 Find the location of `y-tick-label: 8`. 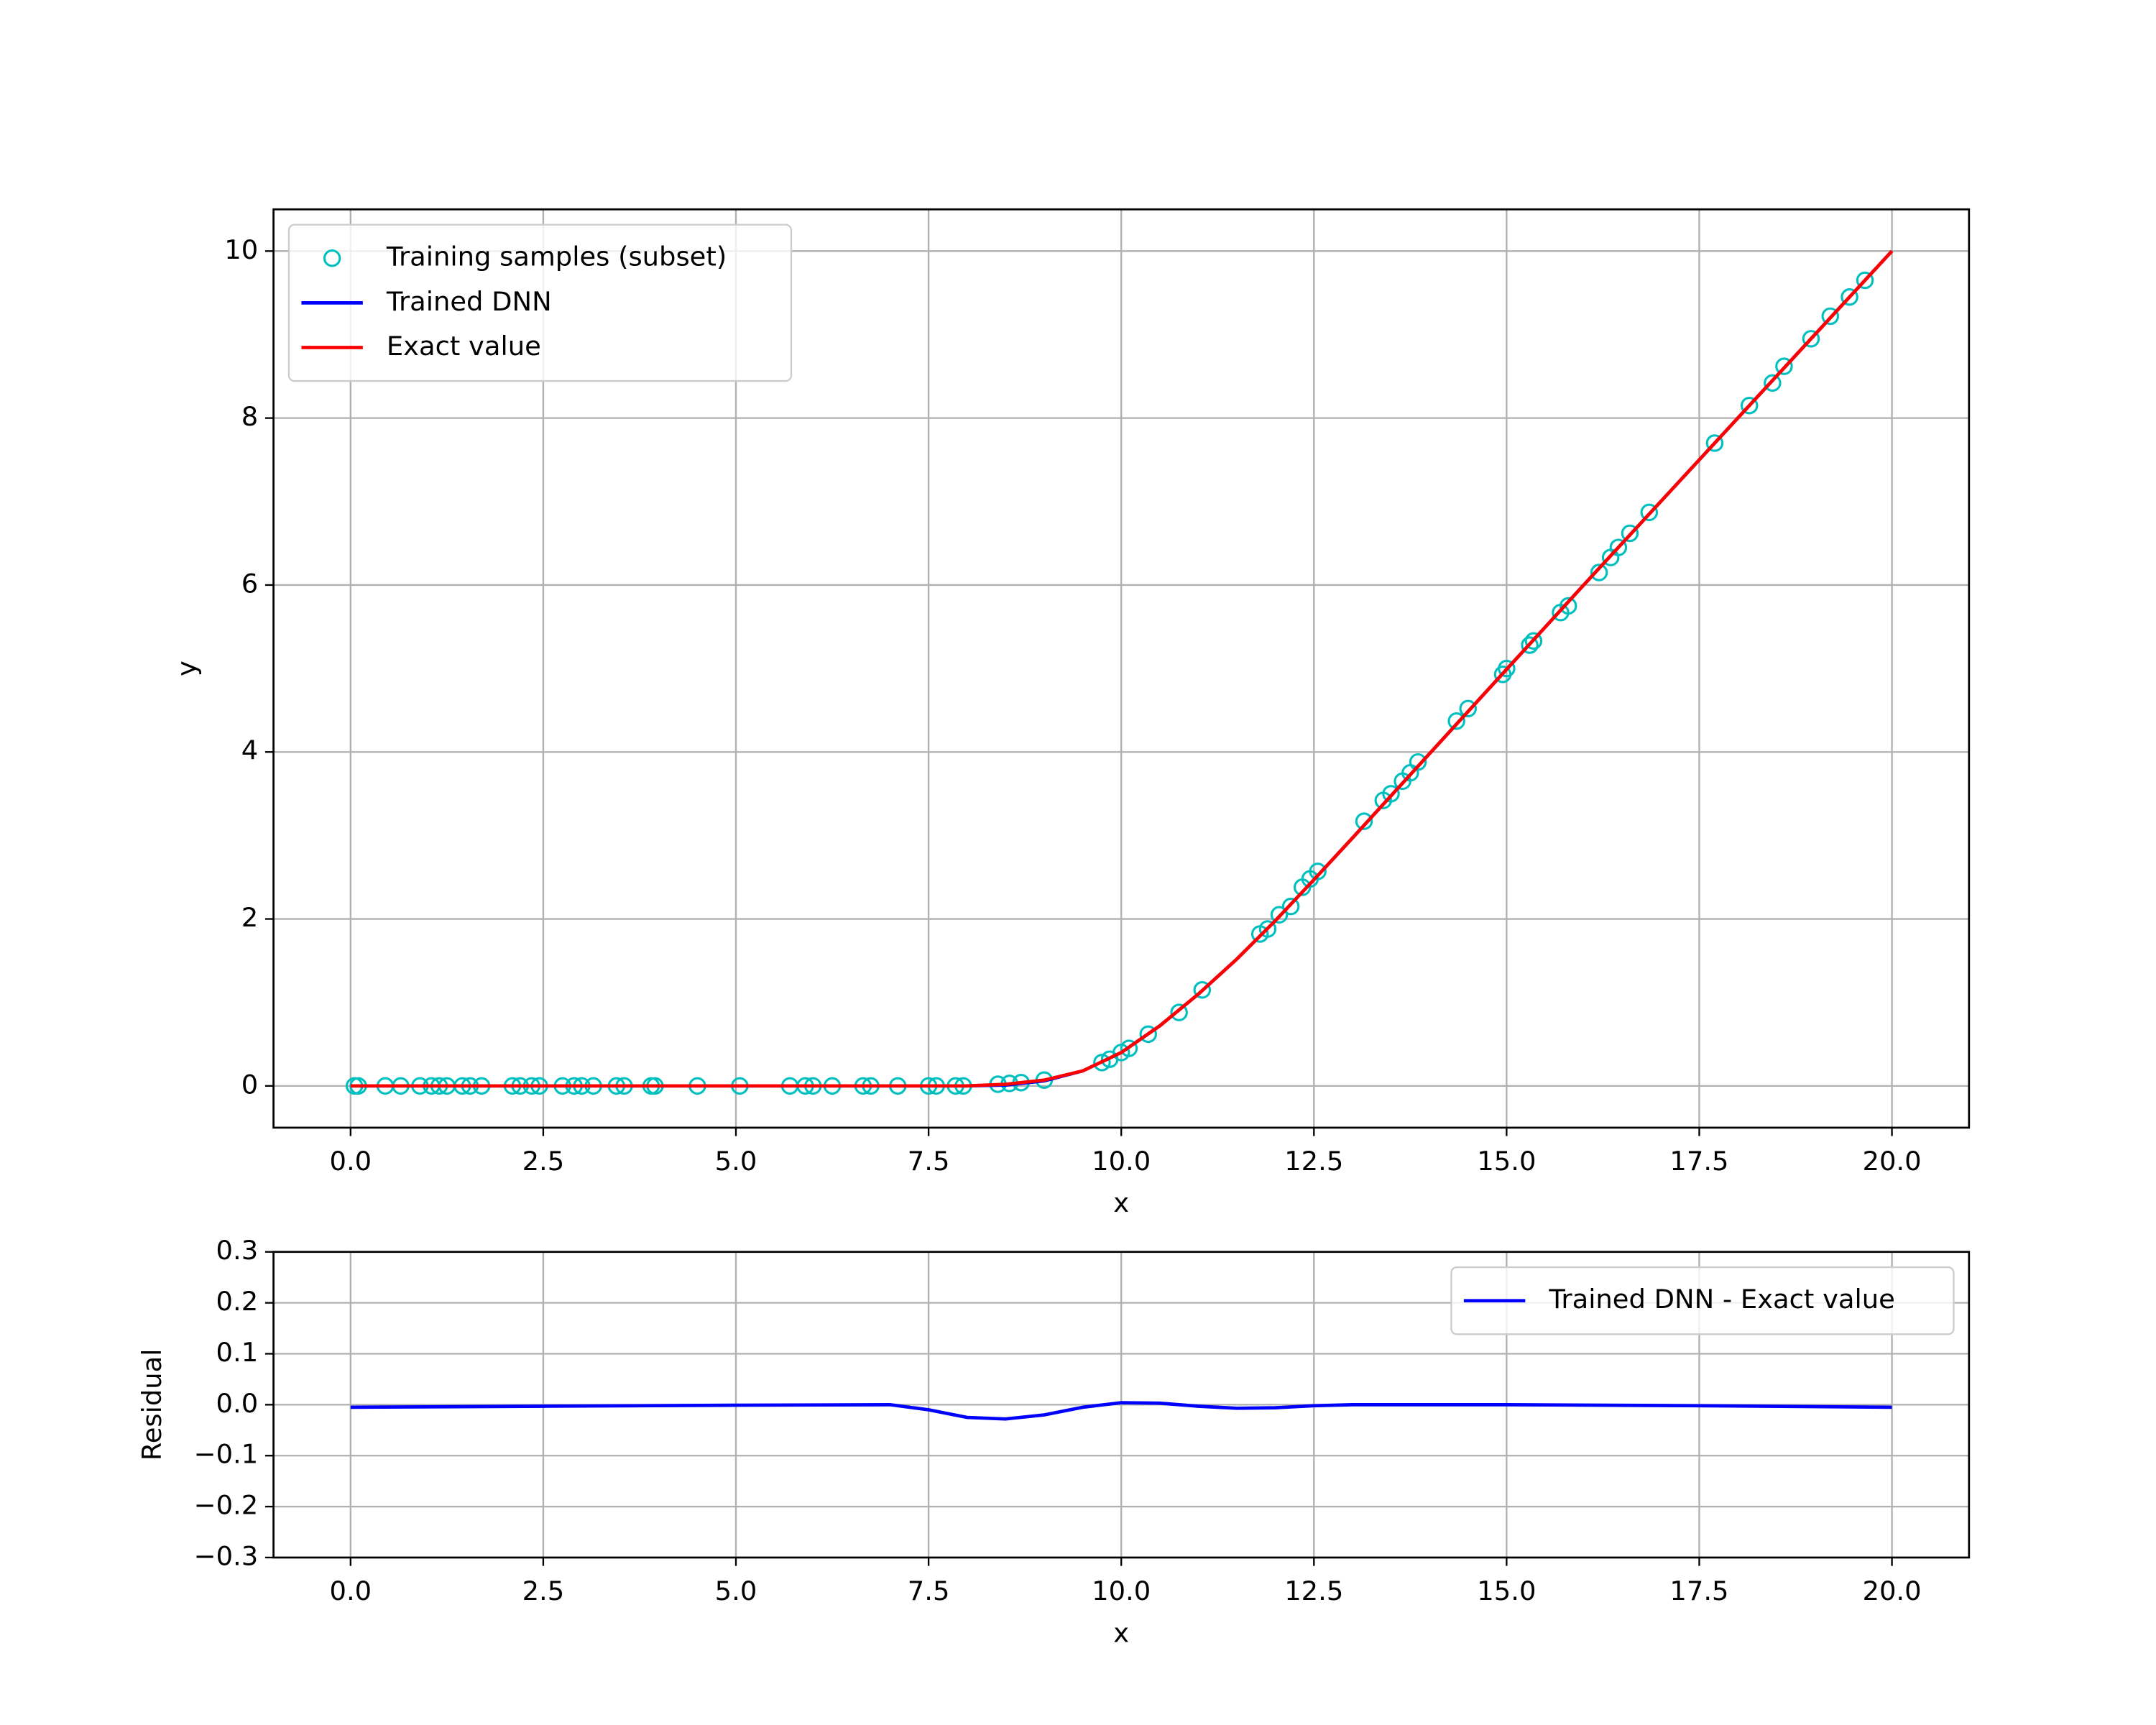

y-tick-label: 8 is located at coordinates (249, 416).